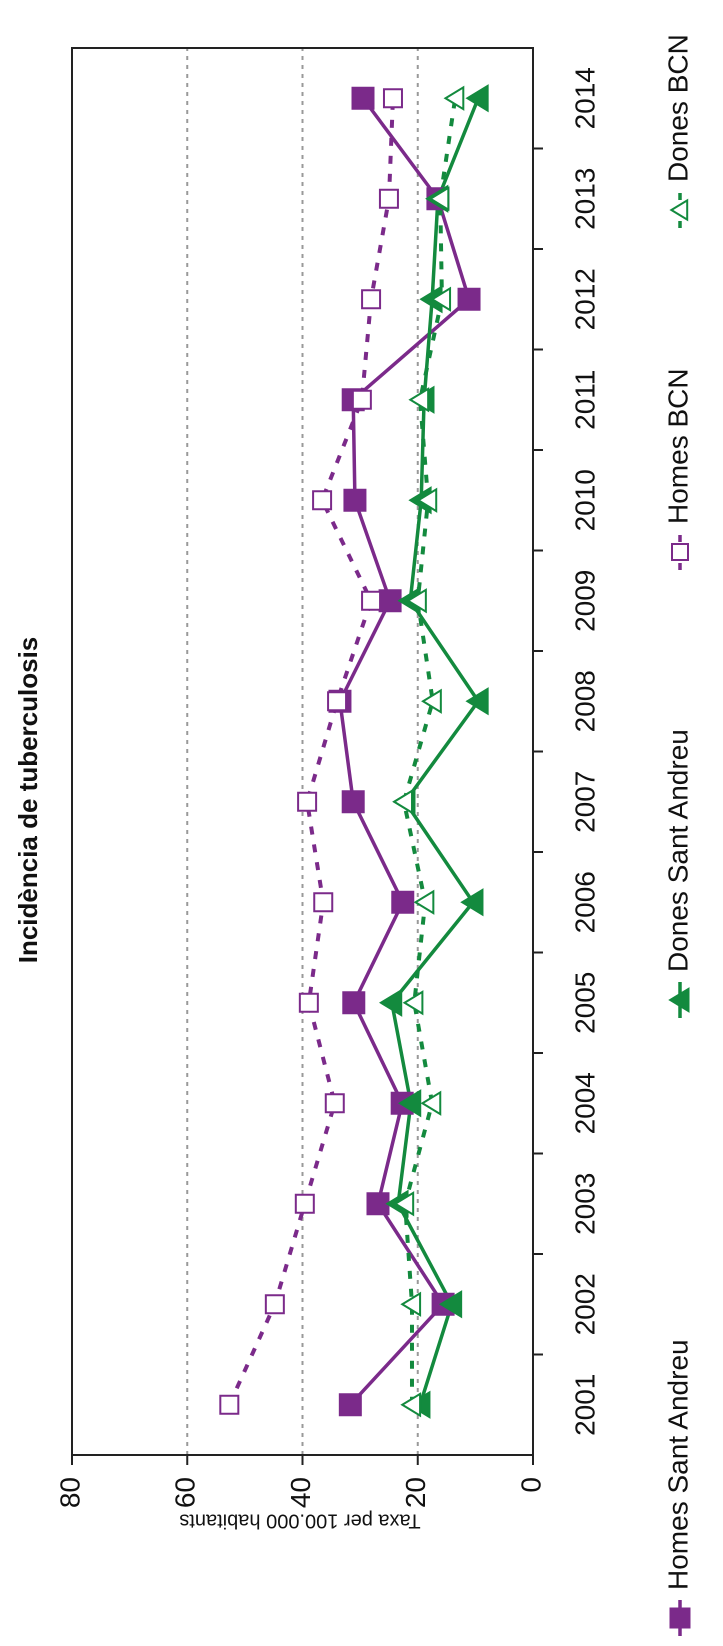  Describe the element at coordinates (584, 1204) in the screenshot. I see `x-tick-label: 2003` at that location.